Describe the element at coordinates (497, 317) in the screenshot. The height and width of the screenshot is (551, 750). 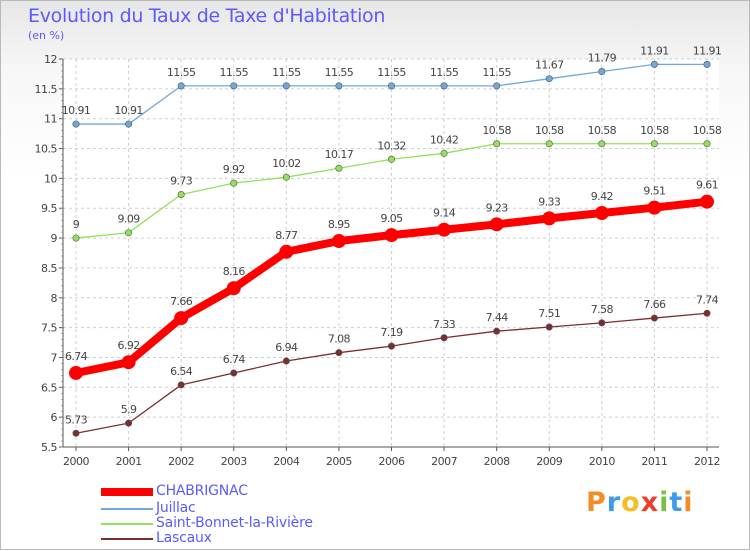
I see `data-label-lascaux: 7.44` at that location.